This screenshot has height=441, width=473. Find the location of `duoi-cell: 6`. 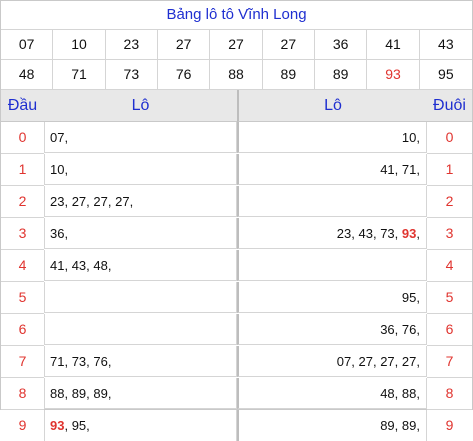

duoi-cell: 6 is located at coordinates (449, 330).